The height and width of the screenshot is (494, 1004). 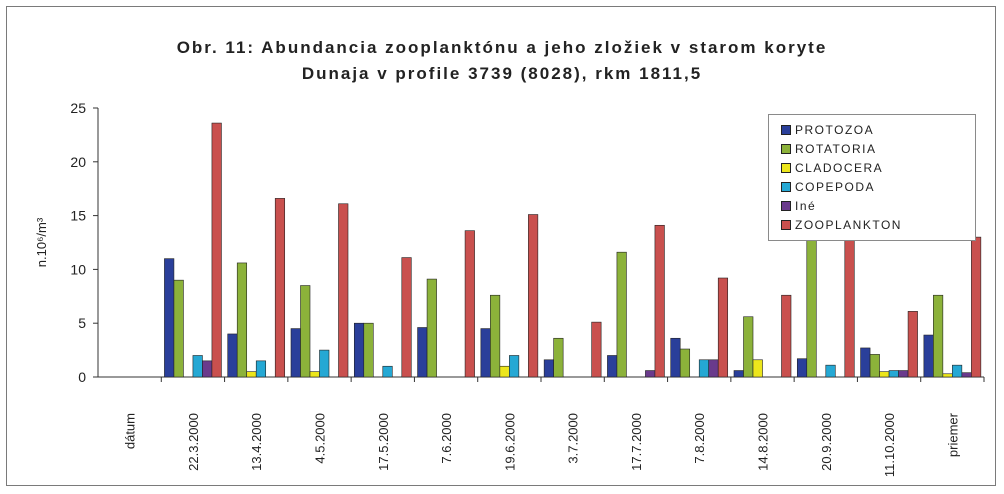 I want to click on x-tick-label: 22.3.2000, so click(x=193, y=442).